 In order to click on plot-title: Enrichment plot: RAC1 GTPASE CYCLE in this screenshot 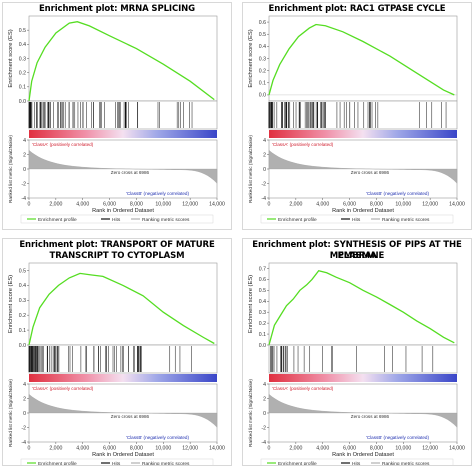, I will do `click(357, 9)`.